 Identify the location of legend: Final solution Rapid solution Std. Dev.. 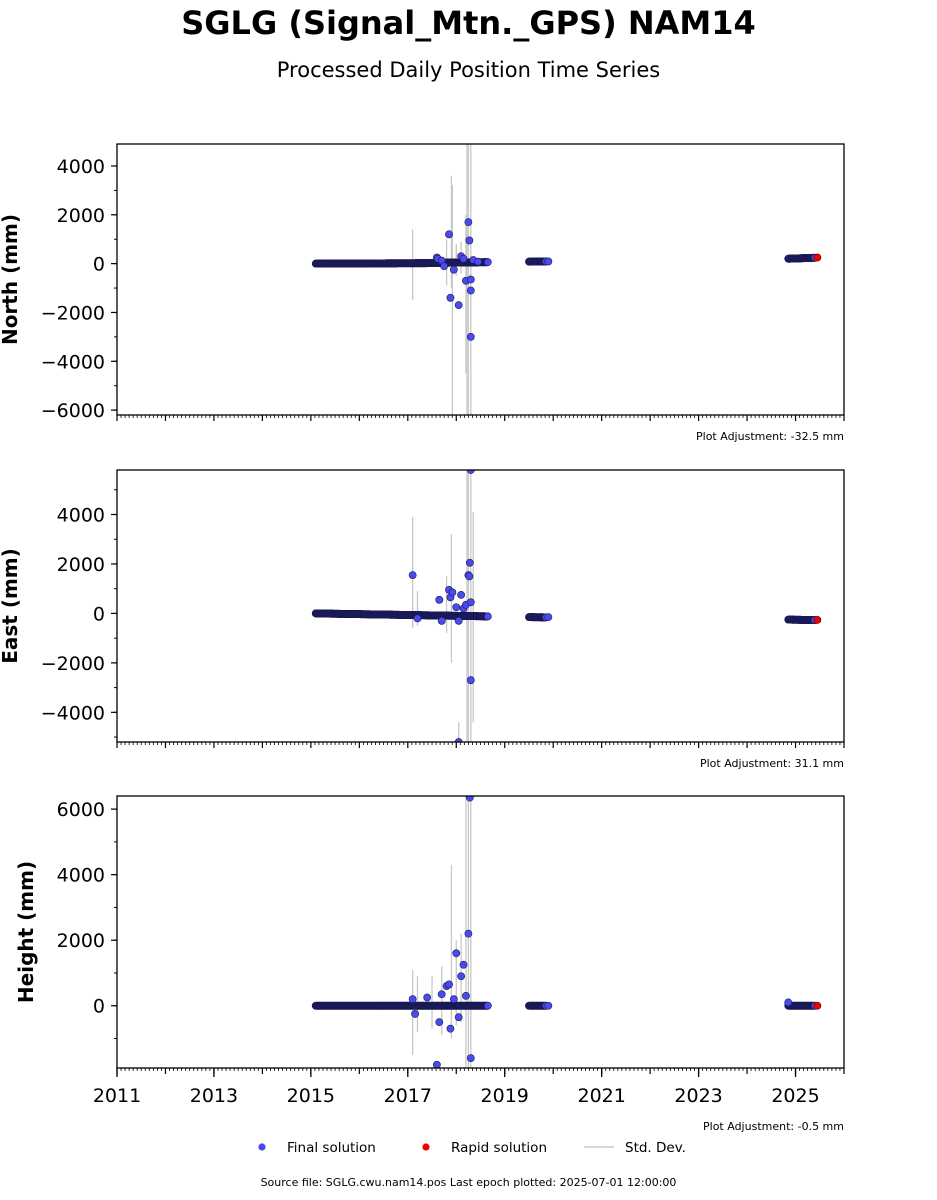
(472, 1148).